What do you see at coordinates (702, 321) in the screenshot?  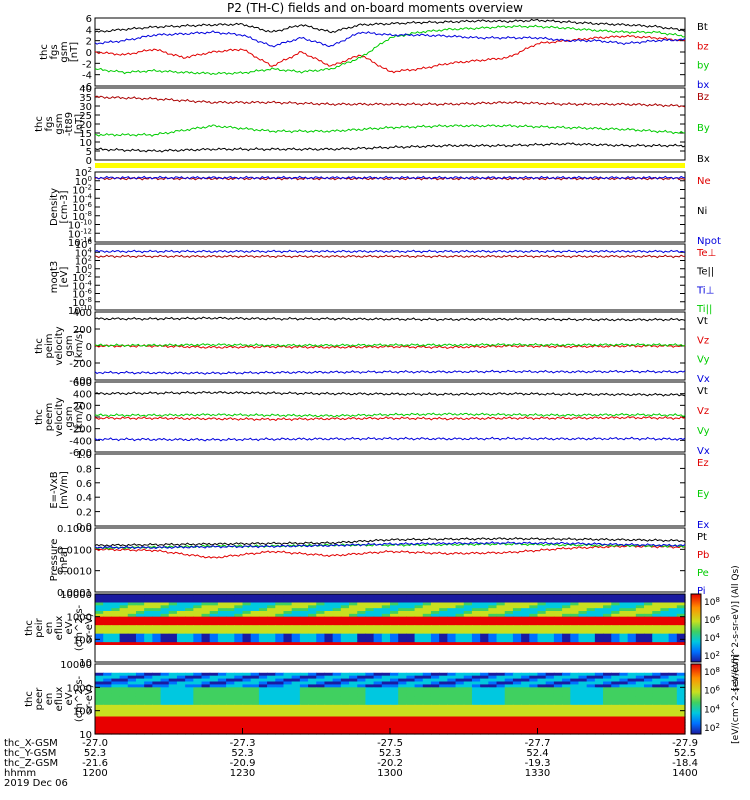 I see `legend-entry: Vt` at bounding box center [702, 321].